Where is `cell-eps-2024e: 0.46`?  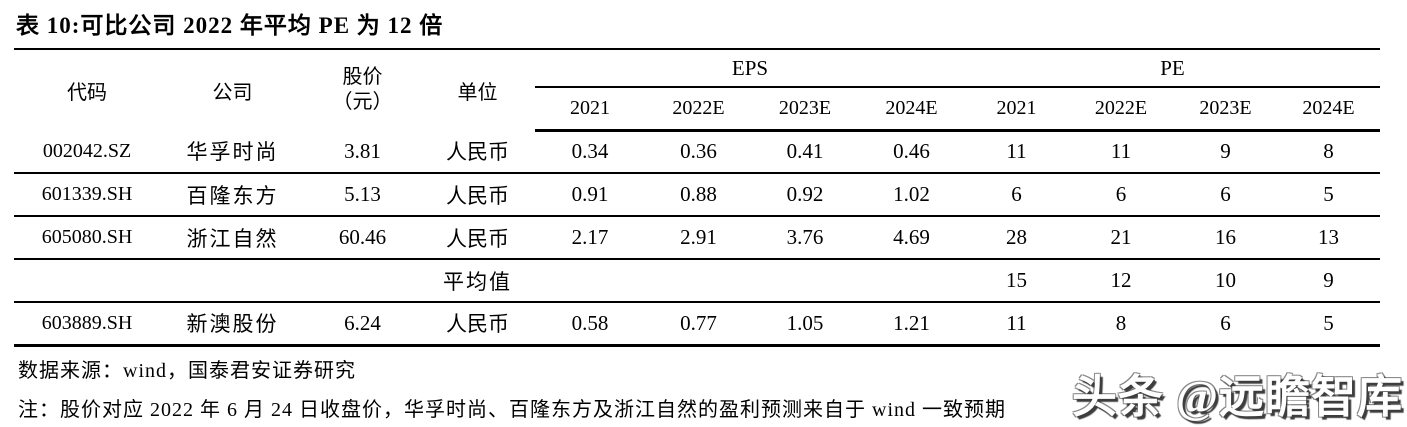 cell-eps-2024e: 0.46 is located at coordinates (911, 152).